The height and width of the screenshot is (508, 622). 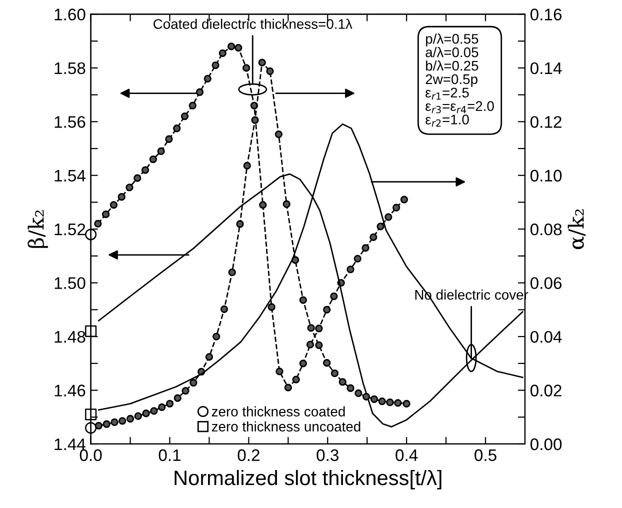 What do you see at coordinates (70, 122) in the screenshot?
I see `y-tick-label: 1.56` at bounding box center [70, 122].